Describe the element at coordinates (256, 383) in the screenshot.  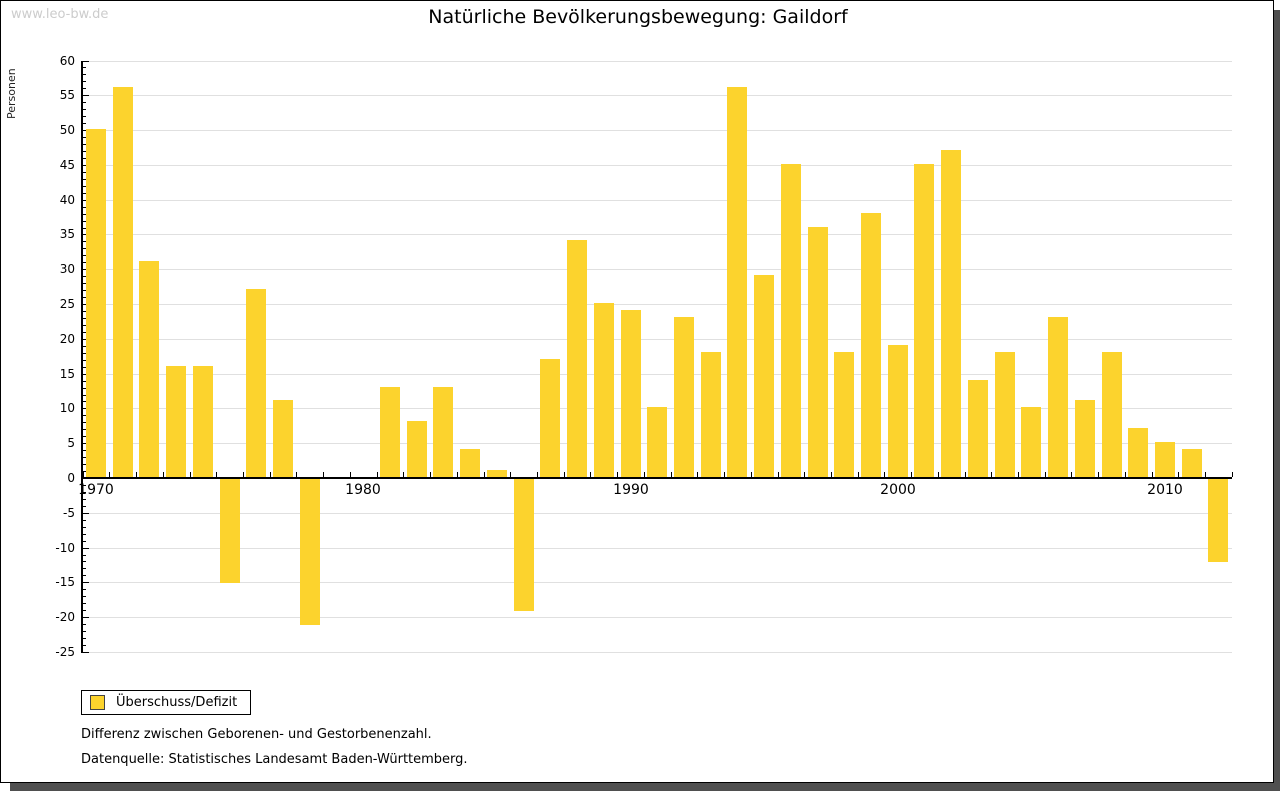
I see `bar-1976` at that location.